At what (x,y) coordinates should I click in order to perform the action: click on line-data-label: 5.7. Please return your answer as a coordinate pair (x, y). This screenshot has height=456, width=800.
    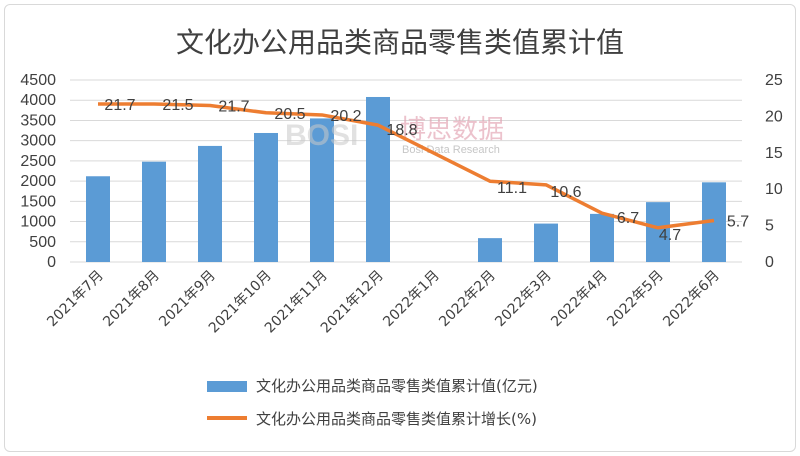
    Looking at the image, I should click on (738, 222).